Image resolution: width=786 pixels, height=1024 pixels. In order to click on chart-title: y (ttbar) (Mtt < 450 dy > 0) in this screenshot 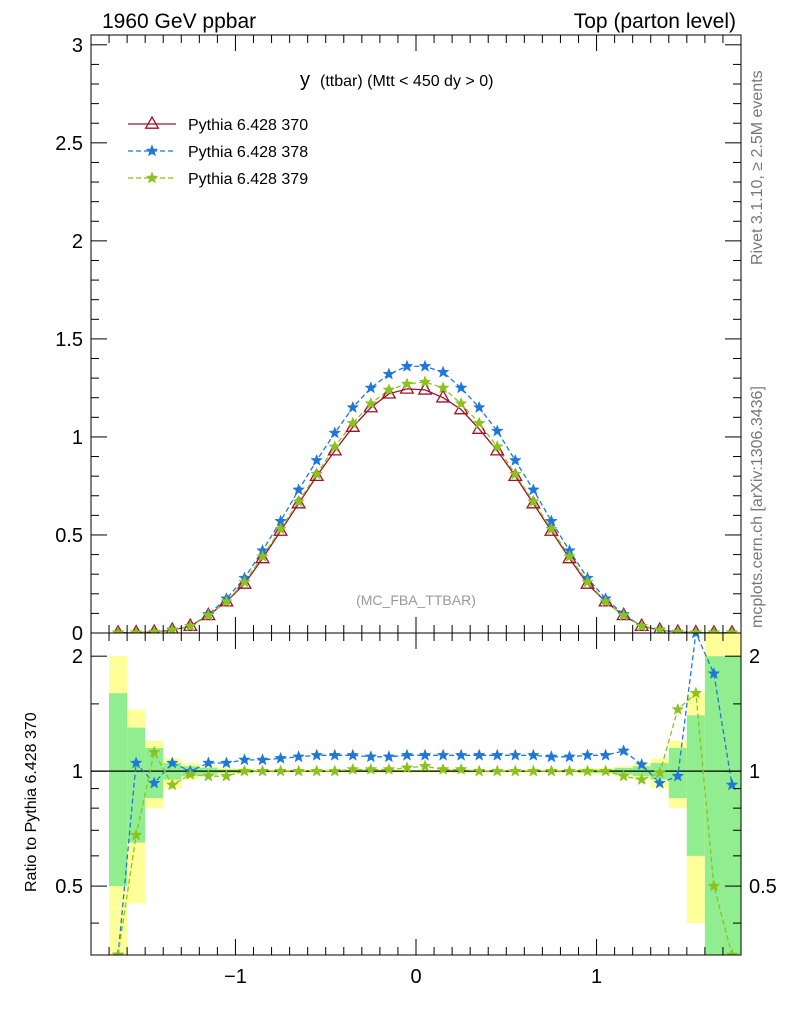, I will do `click(396, 80)`.